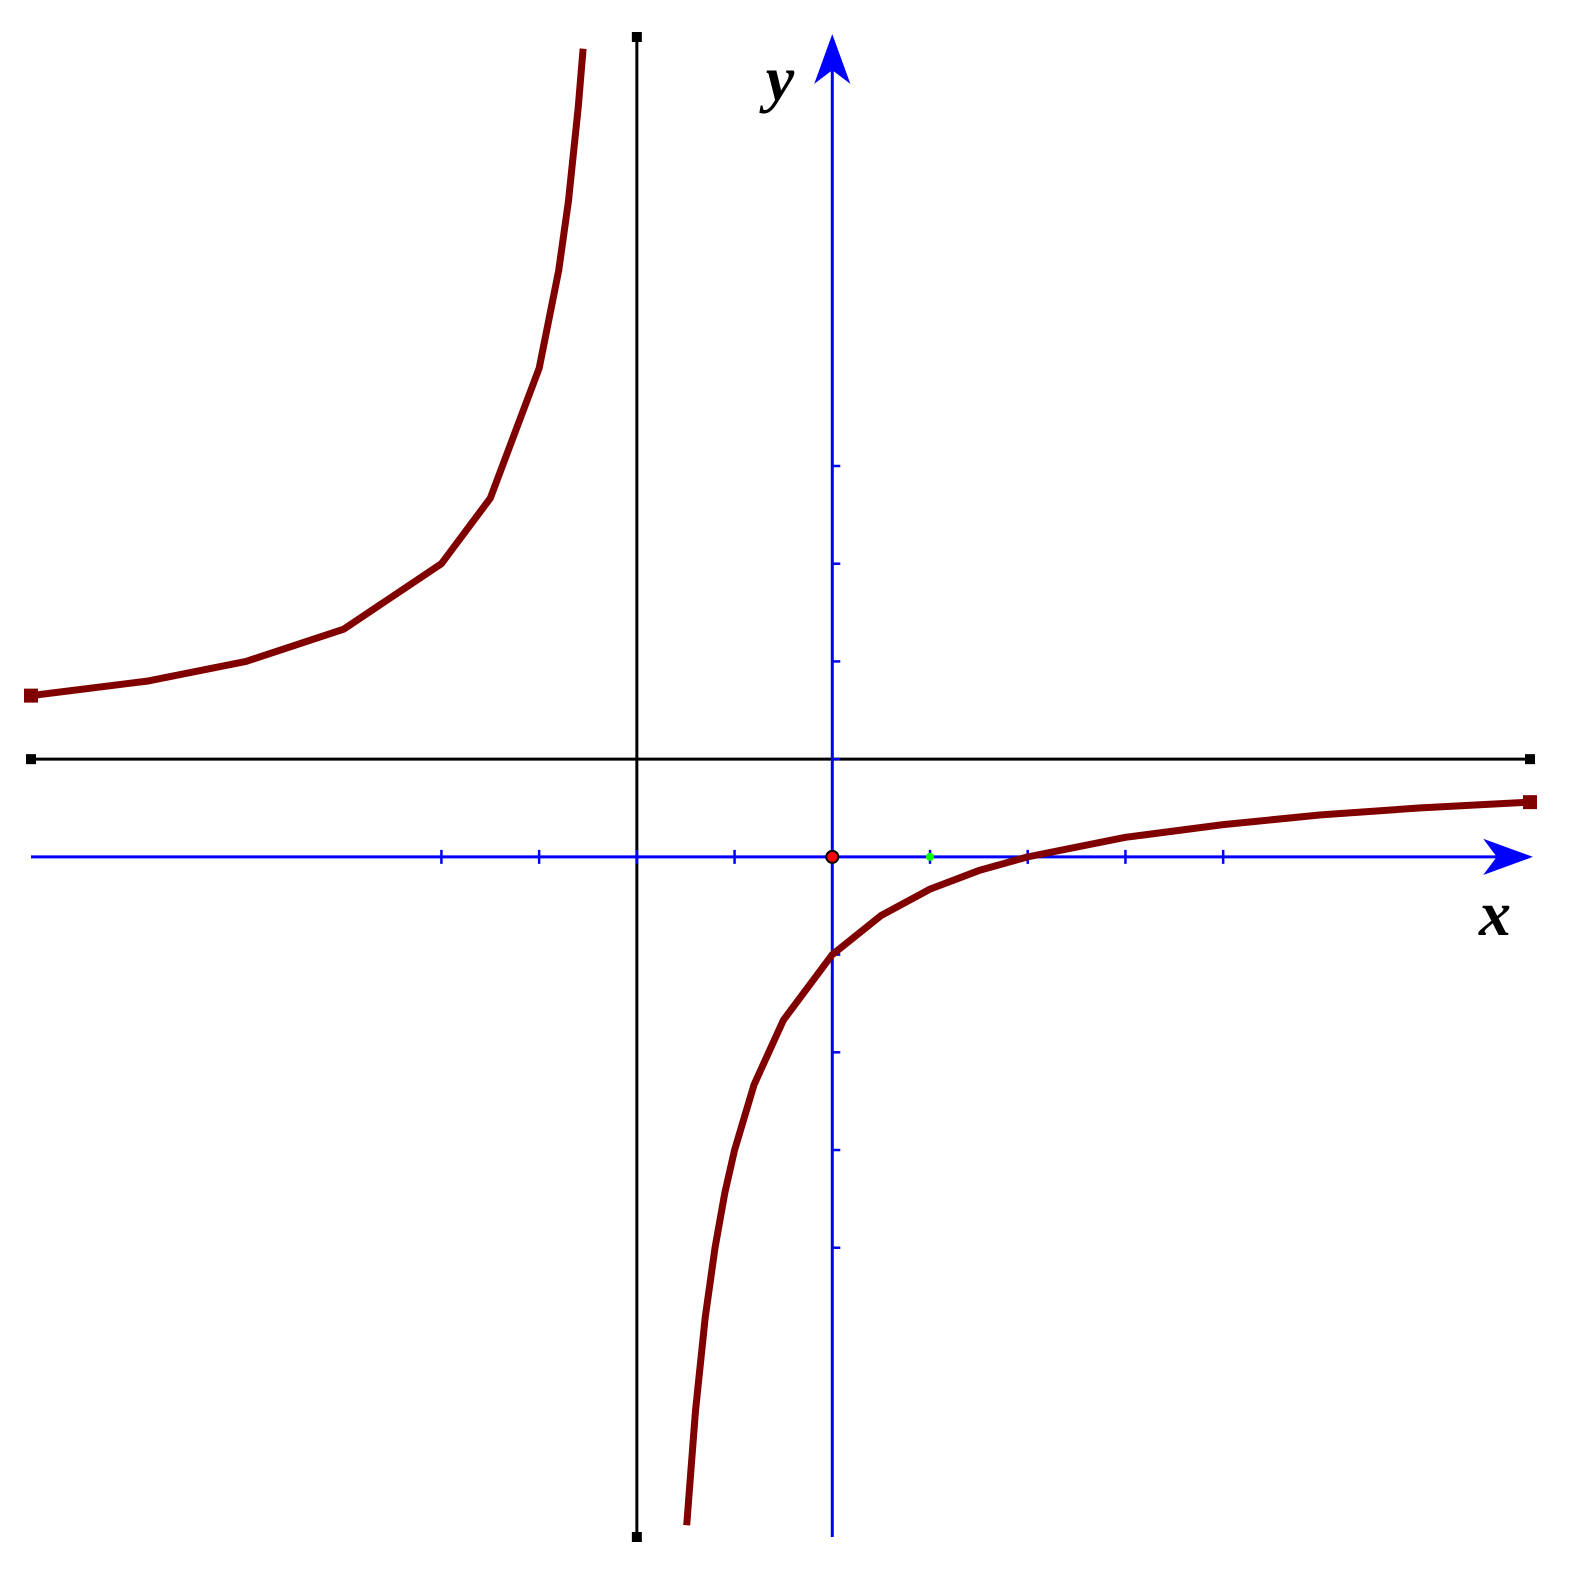 This screenshot has height=1595, width=1588. Describe the element at coordinates (1494, 913) in the screenshot. I see `x-axis-label: x` at that location.